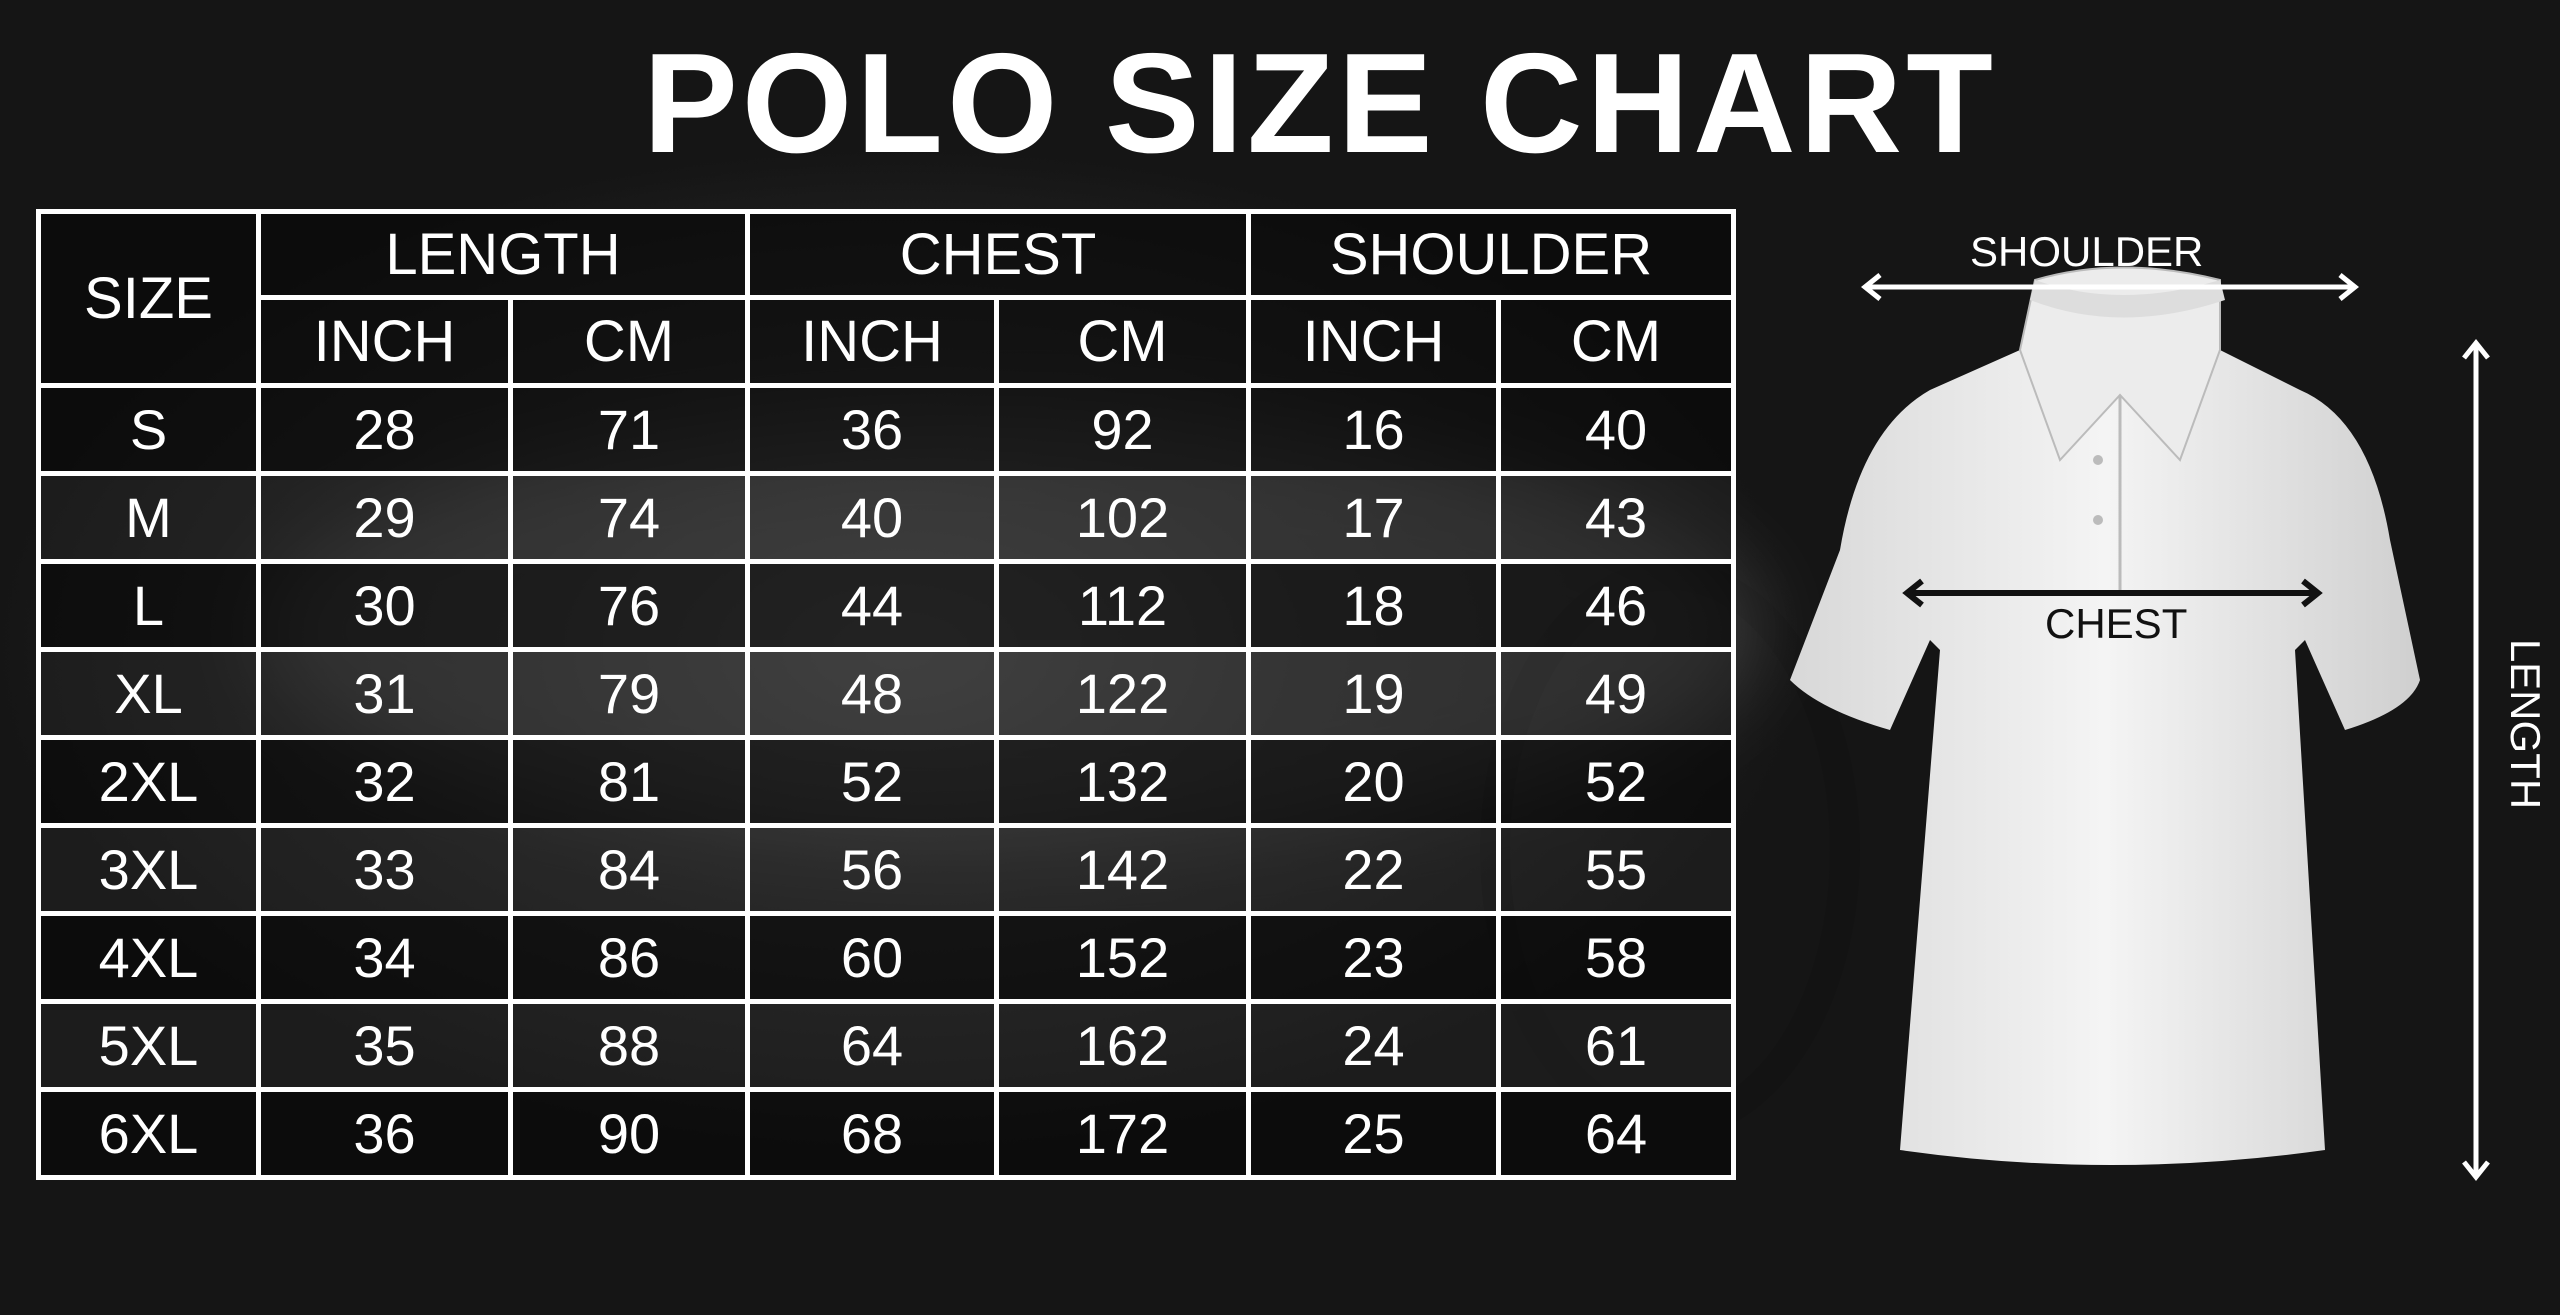 This screenshot has height=1315, width=2560. I want to click on cell-chest-cm: 172, so click(1122, 1133).